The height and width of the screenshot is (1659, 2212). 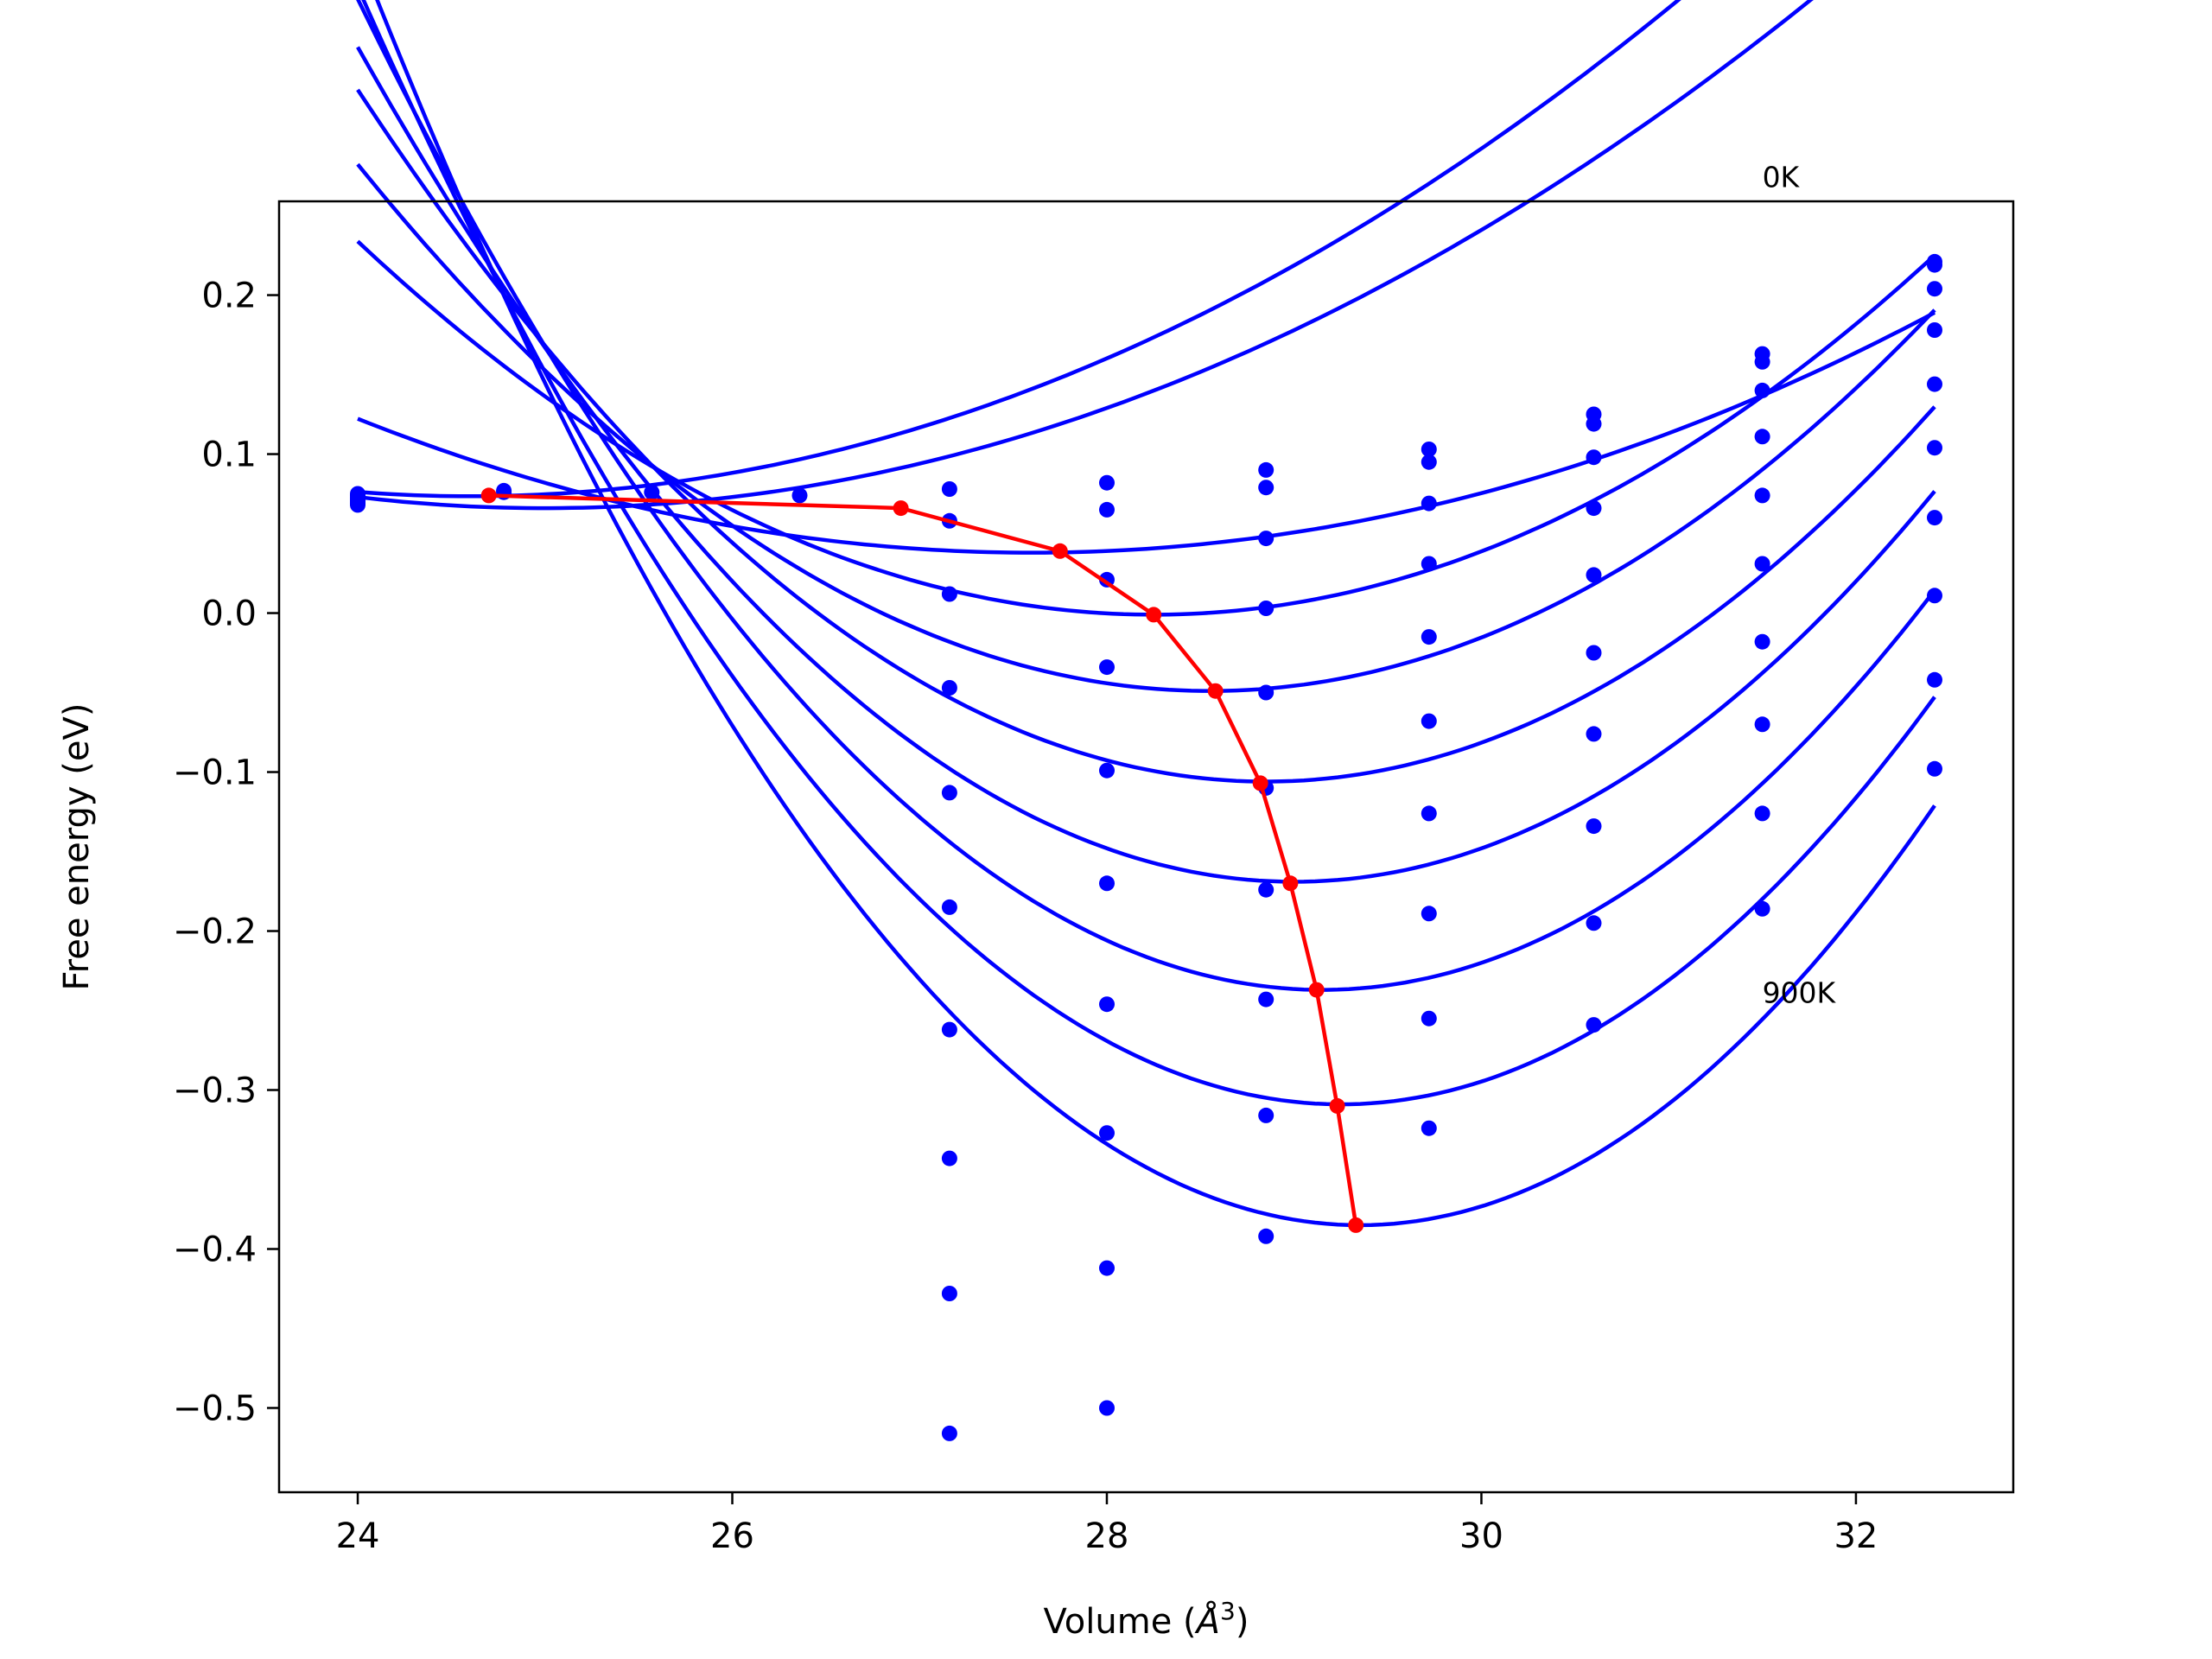 What do you see at coordinates (1800, 584) in the screenshot?
I see `annotations: 0K 900K` at bounding box center [1800, 584].